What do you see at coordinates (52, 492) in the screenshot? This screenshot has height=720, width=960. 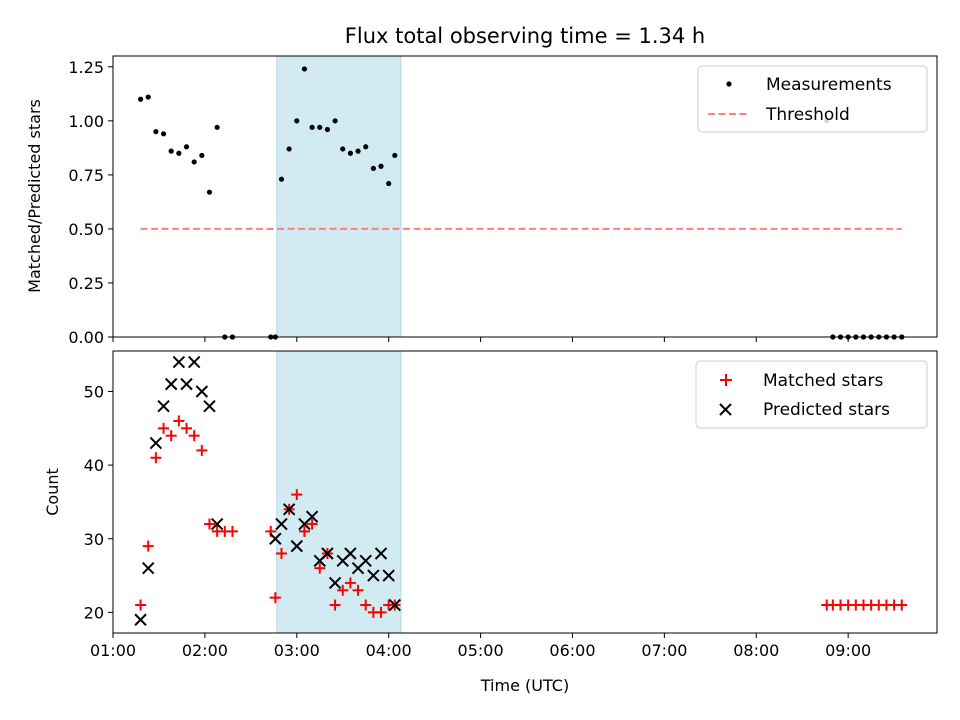 I see `bottom-y-axis-label: Count` at bounding box center [52, 492].